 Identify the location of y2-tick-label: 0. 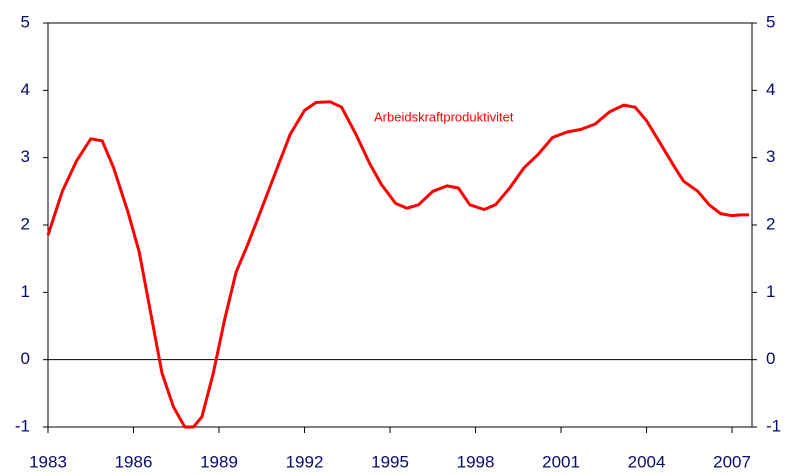
(770, 358).